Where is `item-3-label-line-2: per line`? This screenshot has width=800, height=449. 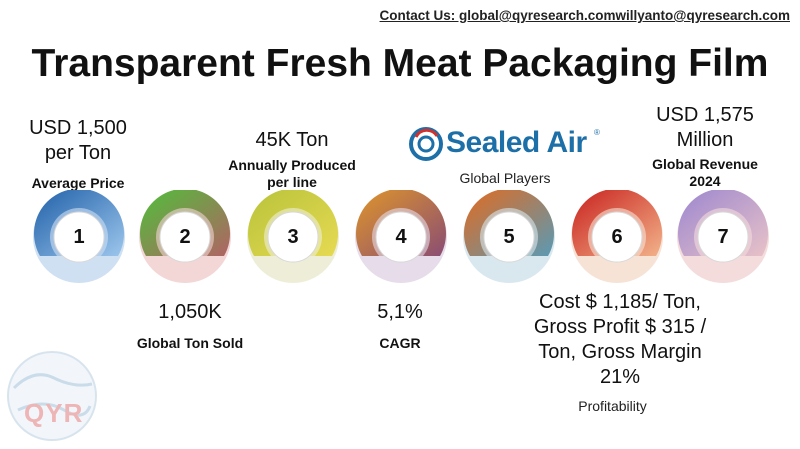
item-3-label-line-2: per line is located at coordinates (292, 182).